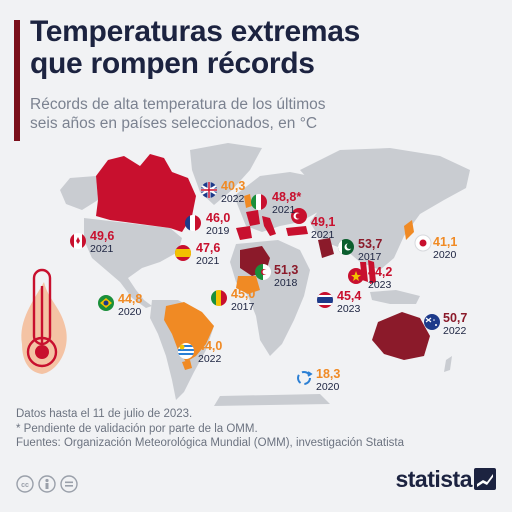 The height and width of the screenshot is (512, 512). What do you see at coordinates (370, 244) in the screenshot?
I see `value-pakistan: 53,7` at bounding box center [370, 244].